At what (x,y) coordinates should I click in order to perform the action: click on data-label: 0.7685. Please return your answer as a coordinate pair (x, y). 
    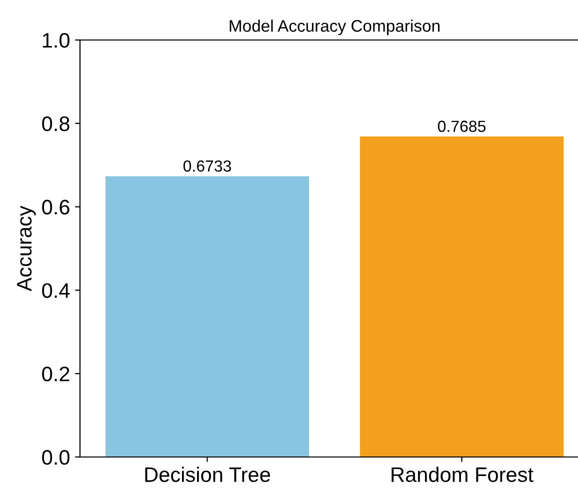
    Looking at the image, I should click on (462, 126).